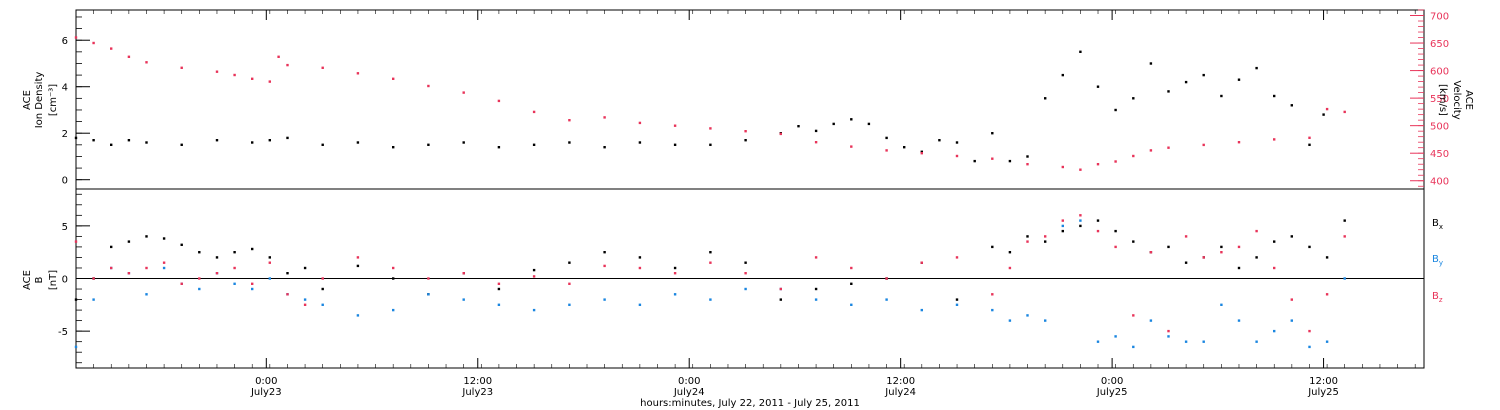 The width and height of the screenshot is (1500, 410). I want to click on legend-bx-label: B, so click(1435, 223).